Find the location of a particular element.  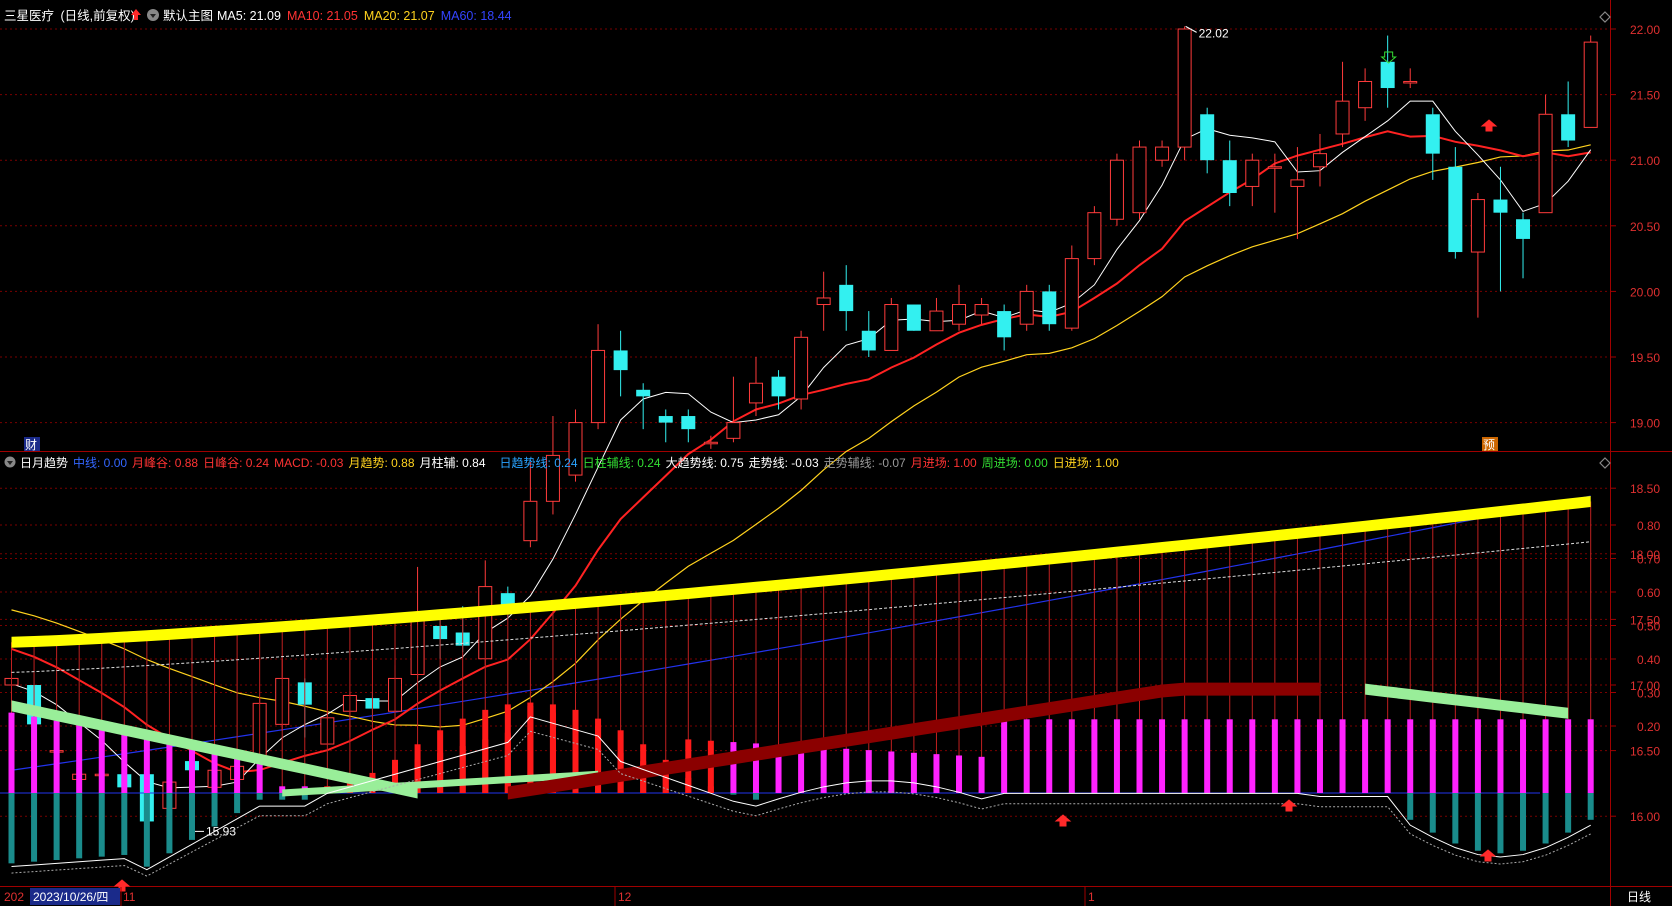

indicator-tick-label: 0.50 is located at coordinates (1649, 627).